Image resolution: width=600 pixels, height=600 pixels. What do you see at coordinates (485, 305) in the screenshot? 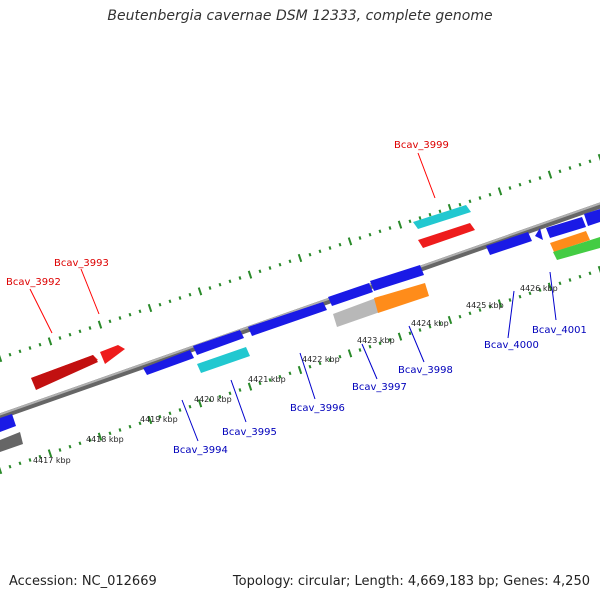
I see `tick-label-4425: 4425 kbp` at bounding box center [485, 305].